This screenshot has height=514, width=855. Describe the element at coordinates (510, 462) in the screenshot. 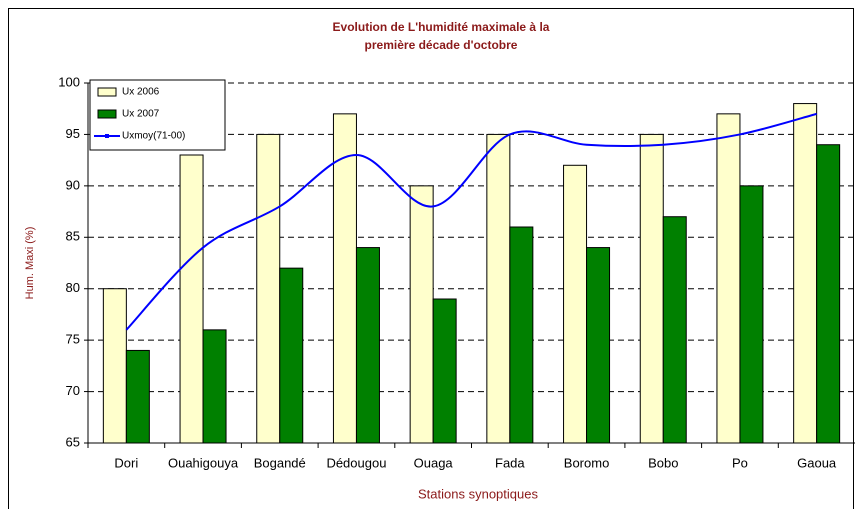

I see `x-tick-label: Fada` at that location.